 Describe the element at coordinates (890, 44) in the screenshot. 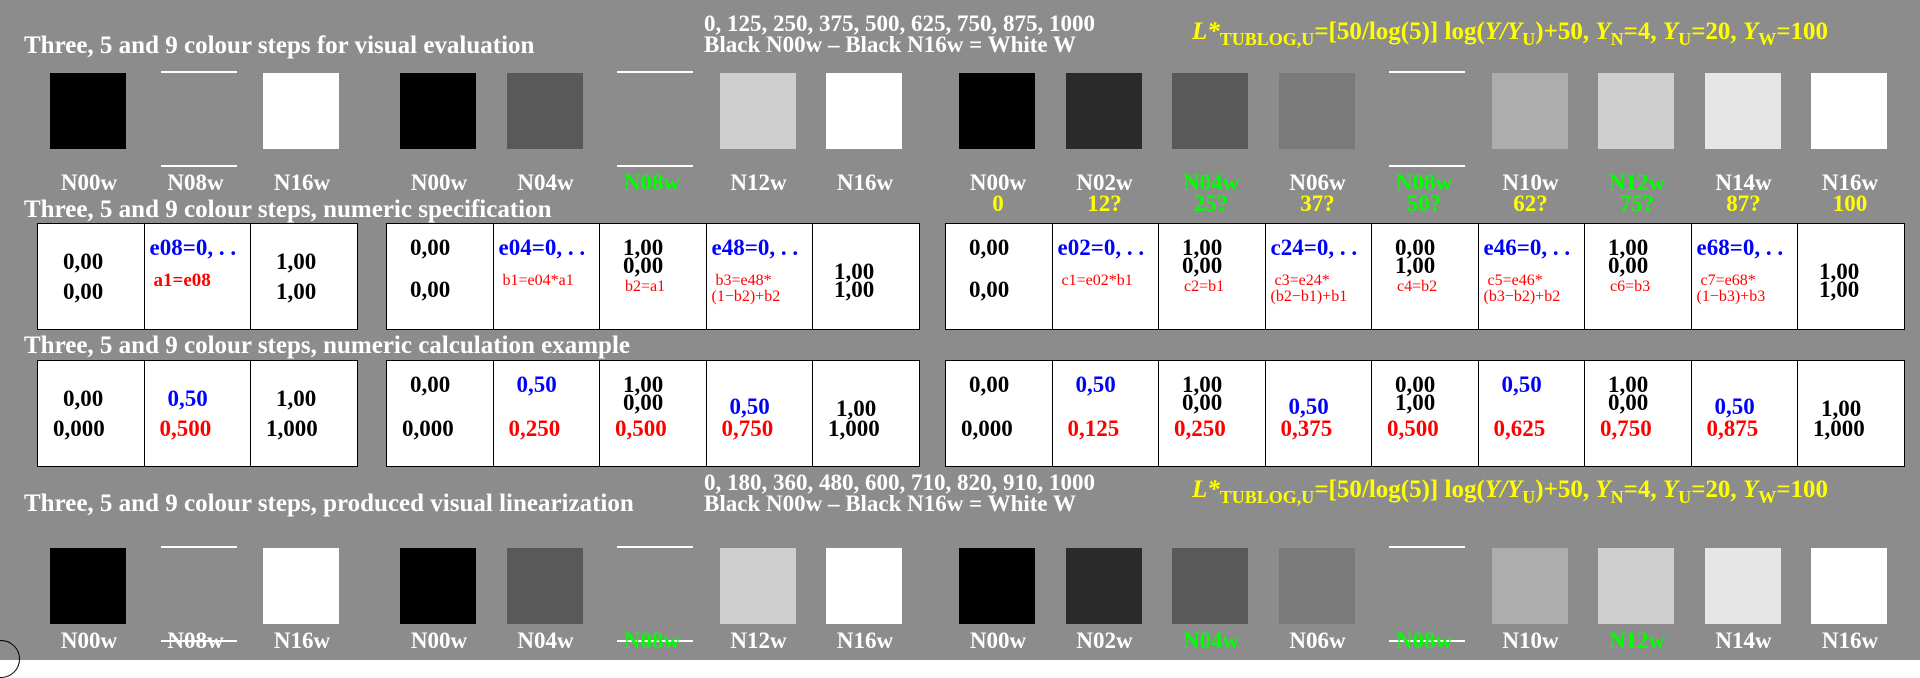

I see `top-code-description: Black N00w – Black N16w = White W` at that location.